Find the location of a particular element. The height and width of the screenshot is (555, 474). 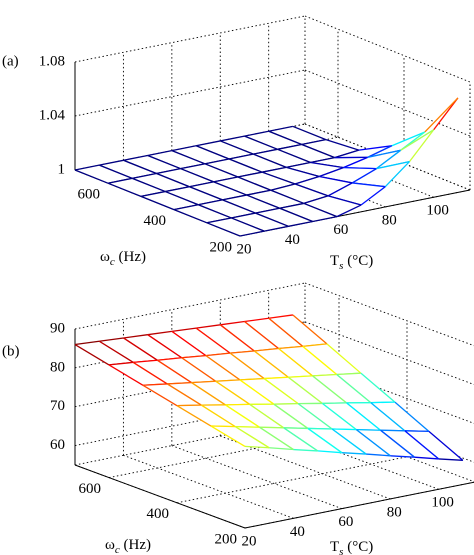

z-tick-label: 1 is located at coordinates (62, 169).